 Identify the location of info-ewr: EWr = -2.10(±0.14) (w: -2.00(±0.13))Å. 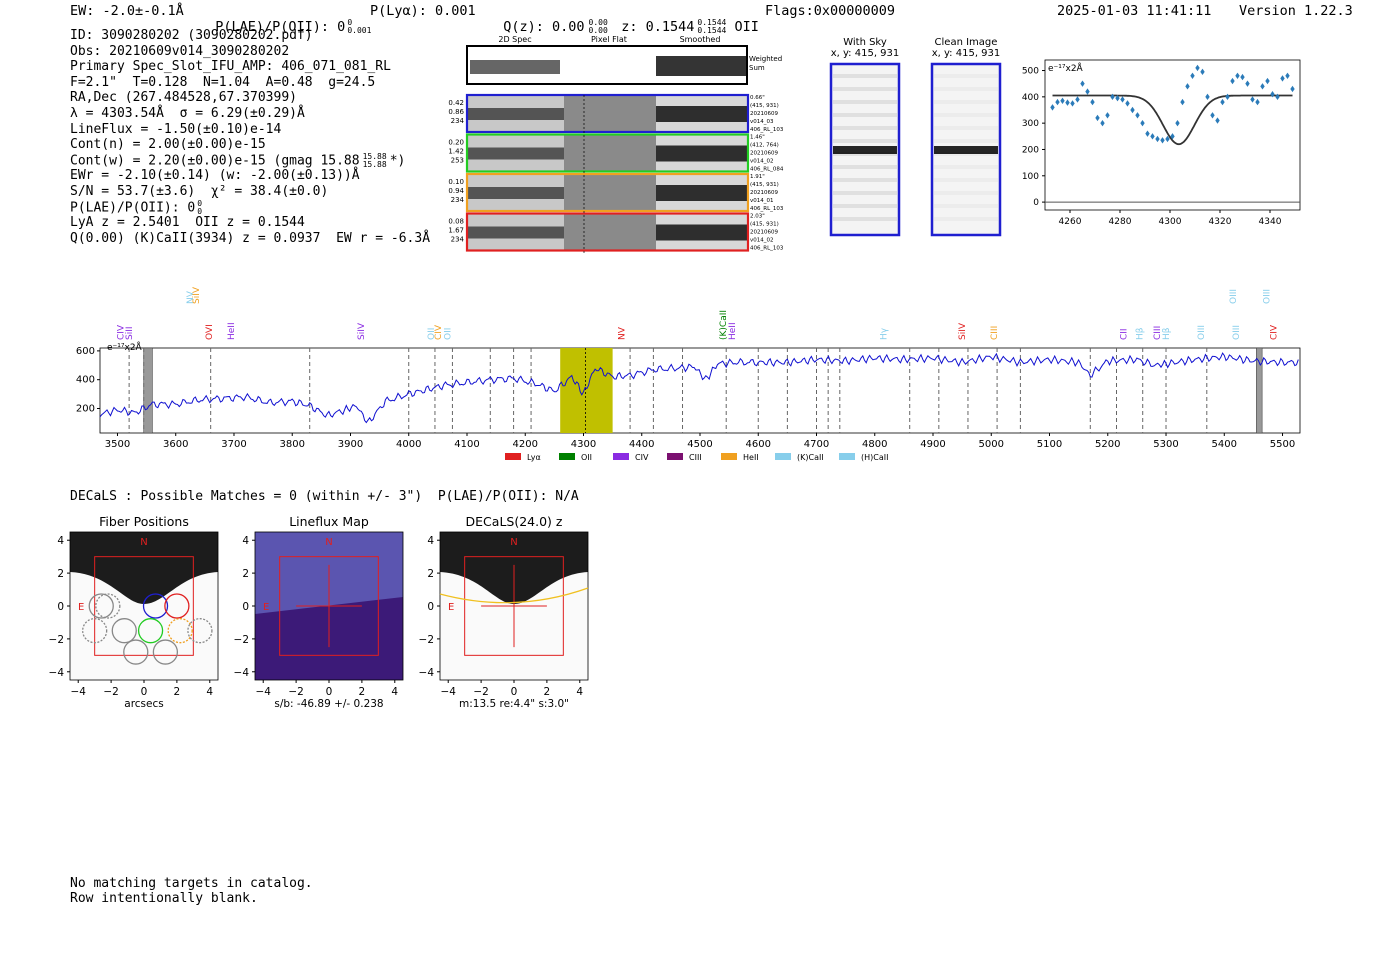
(215, 176).